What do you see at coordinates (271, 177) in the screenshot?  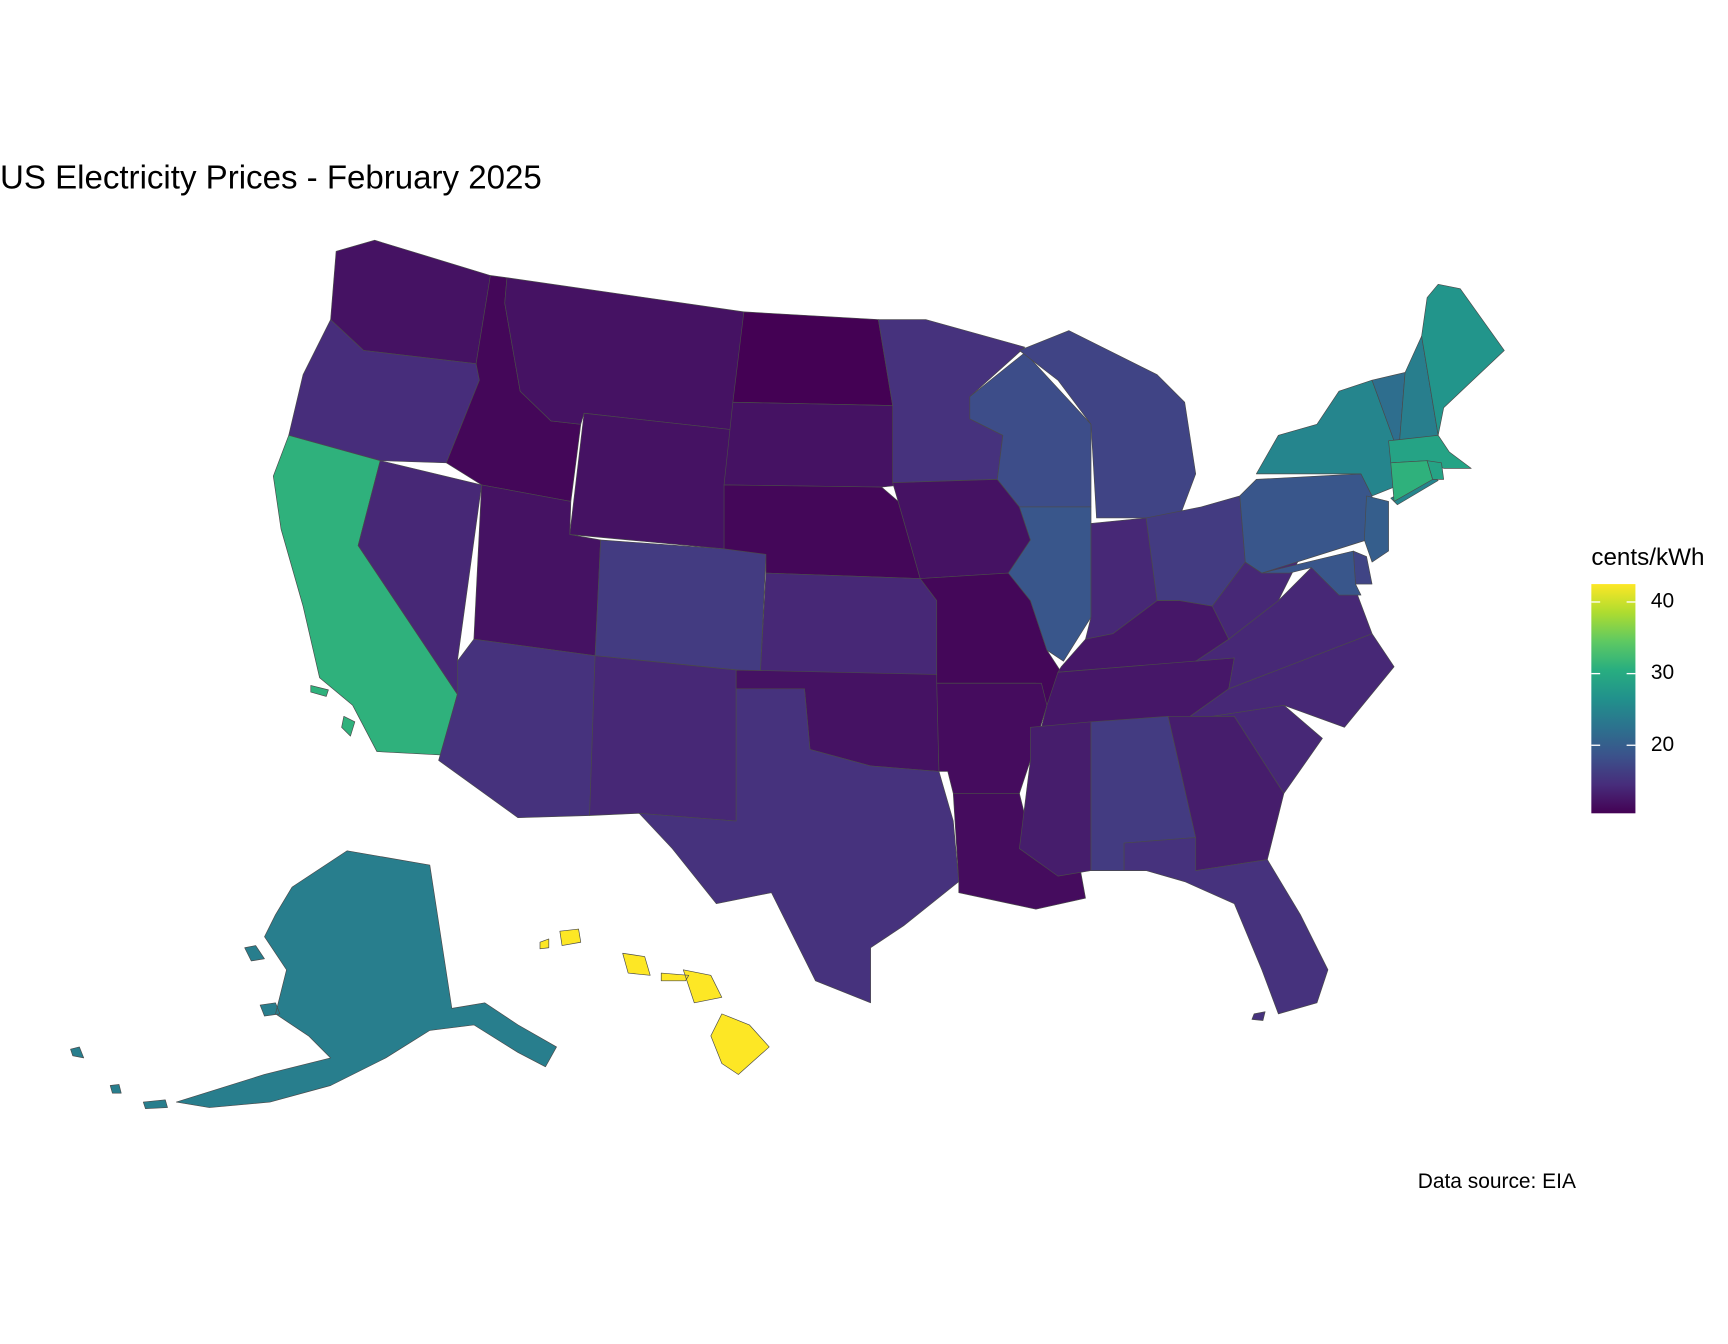 I see `chart-title: US Electricity Prices - February 2025` at bounding box center [271, 177].